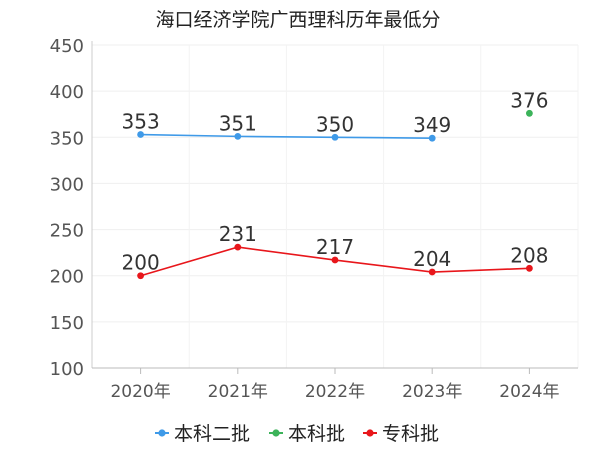 Image resolution: width=600 pixels, height=450 pixels. Describe the element at coordinates (141, 263) in the screenshot. I see `data-label: 200` at that location.